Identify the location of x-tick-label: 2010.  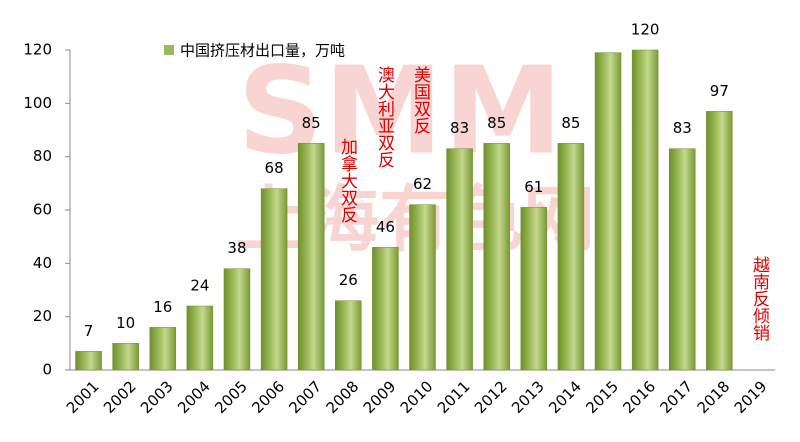
(417, 397).